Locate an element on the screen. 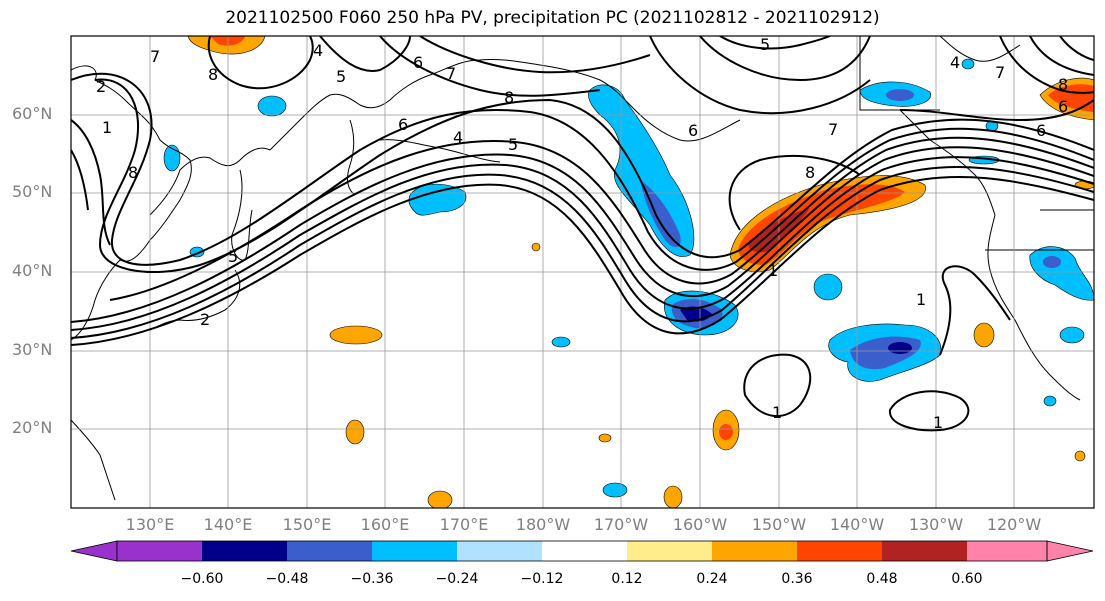 Image resolution: width=1105 pixels, height=601 pixels. lon-label: 160°W is located at coordinates (700, 524).